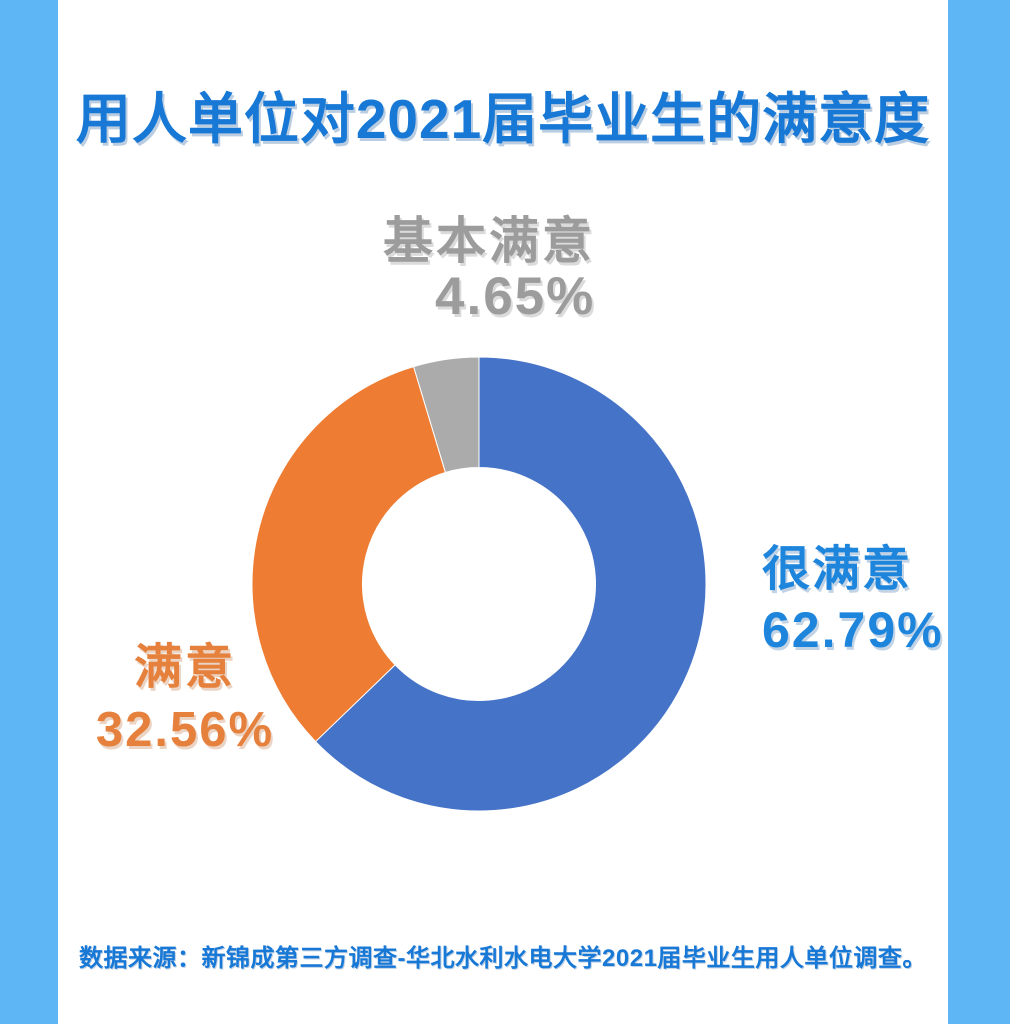 The height and width of the screenshot is (1024, 1010). I want to click on right-frame-bar, so click(979, 512).